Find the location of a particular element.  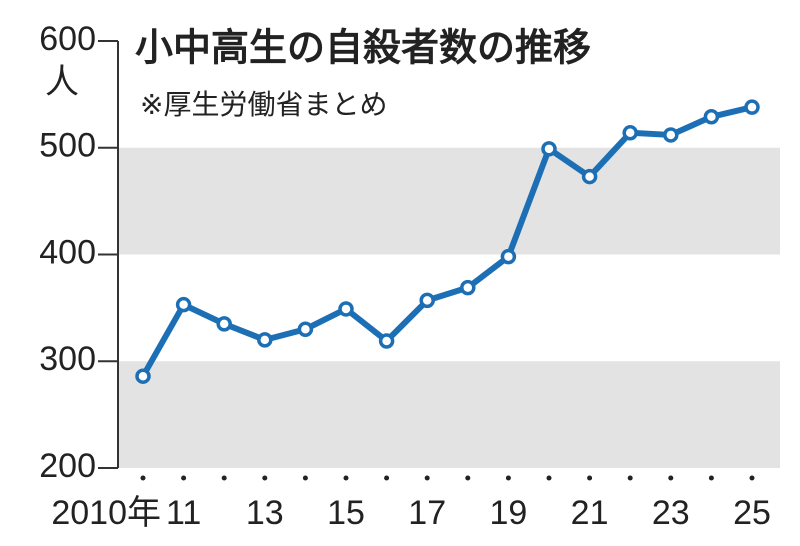

x-tick-label: 13 is located at coordinates (265, 513).